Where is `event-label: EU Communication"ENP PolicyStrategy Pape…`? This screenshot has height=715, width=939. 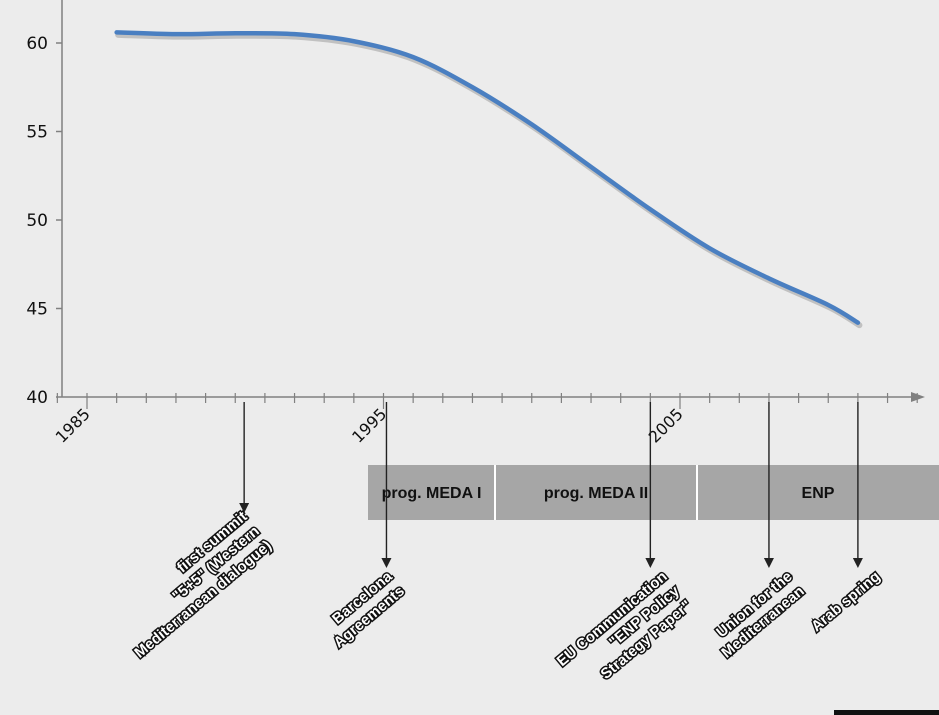 event-label: EU Communication"ENP PolicyStrategy Pape… is located at coordinates (625, 633).